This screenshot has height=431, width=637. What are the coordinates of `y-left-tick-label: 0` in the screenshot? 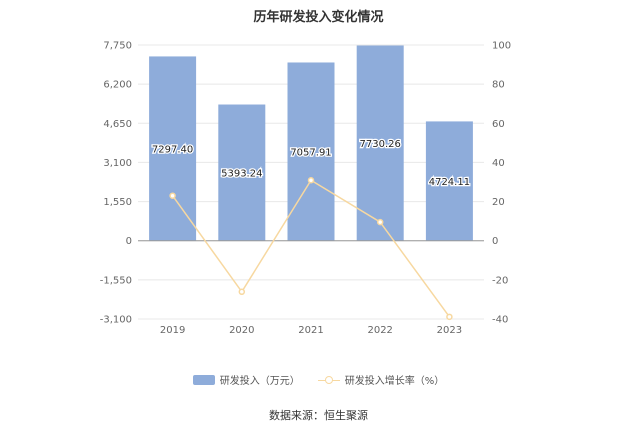 It's located at (129, 241).